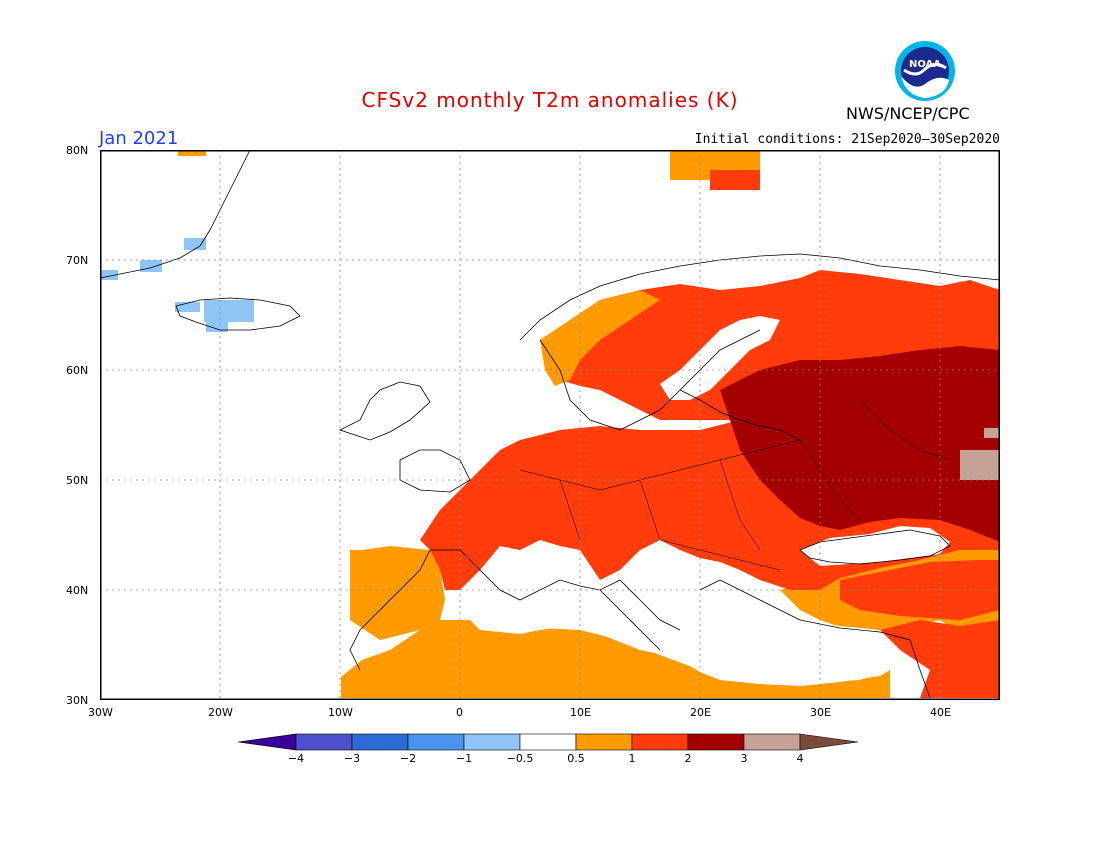 Image resolution: width=1100 pixels, height=850 pixels. What do you see at coordinates (688, 758) in the screenshot?
I see `colorbar-label: 2` at bounding box center [688, 758].